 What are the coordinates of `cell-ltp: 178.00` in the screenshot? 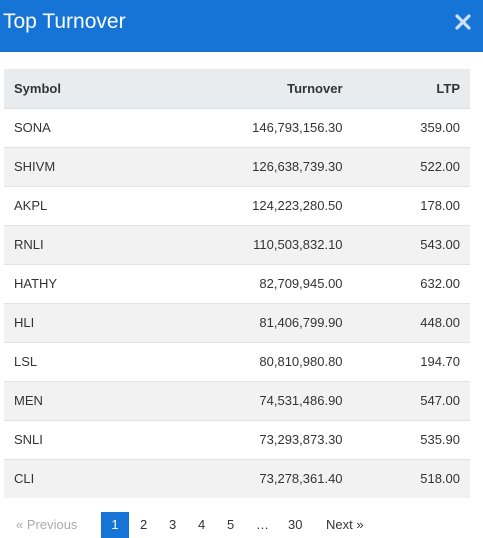 It's located at (411, 205).